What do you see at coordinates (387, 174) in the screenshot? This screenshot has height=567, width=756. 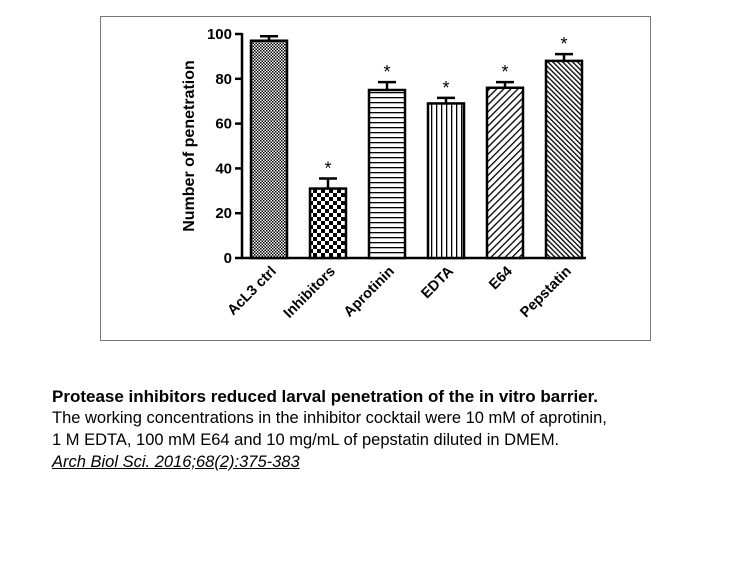 I see `bar-aprotinin` at bounding box center [387, 174].